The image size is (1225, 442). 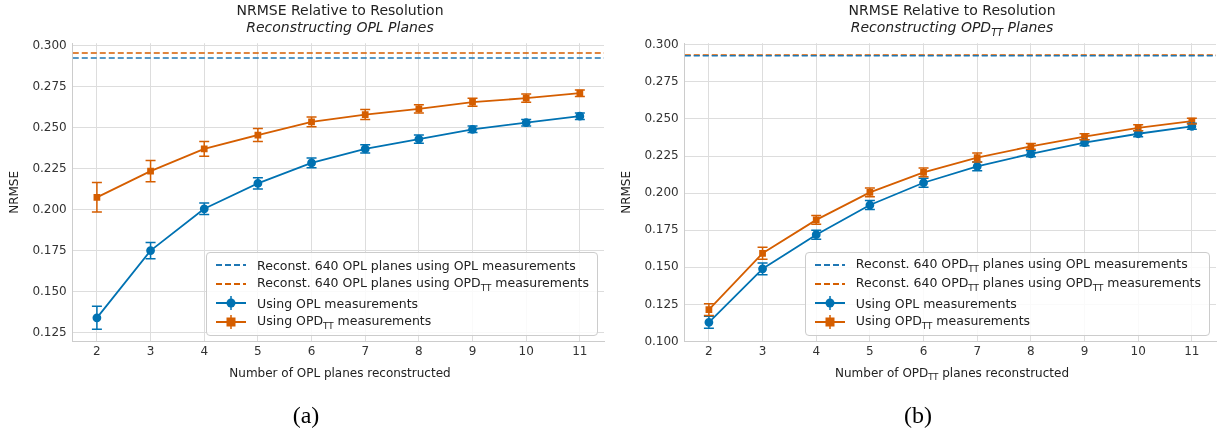 I want to click on text: (b), so click(x=918, y=415).